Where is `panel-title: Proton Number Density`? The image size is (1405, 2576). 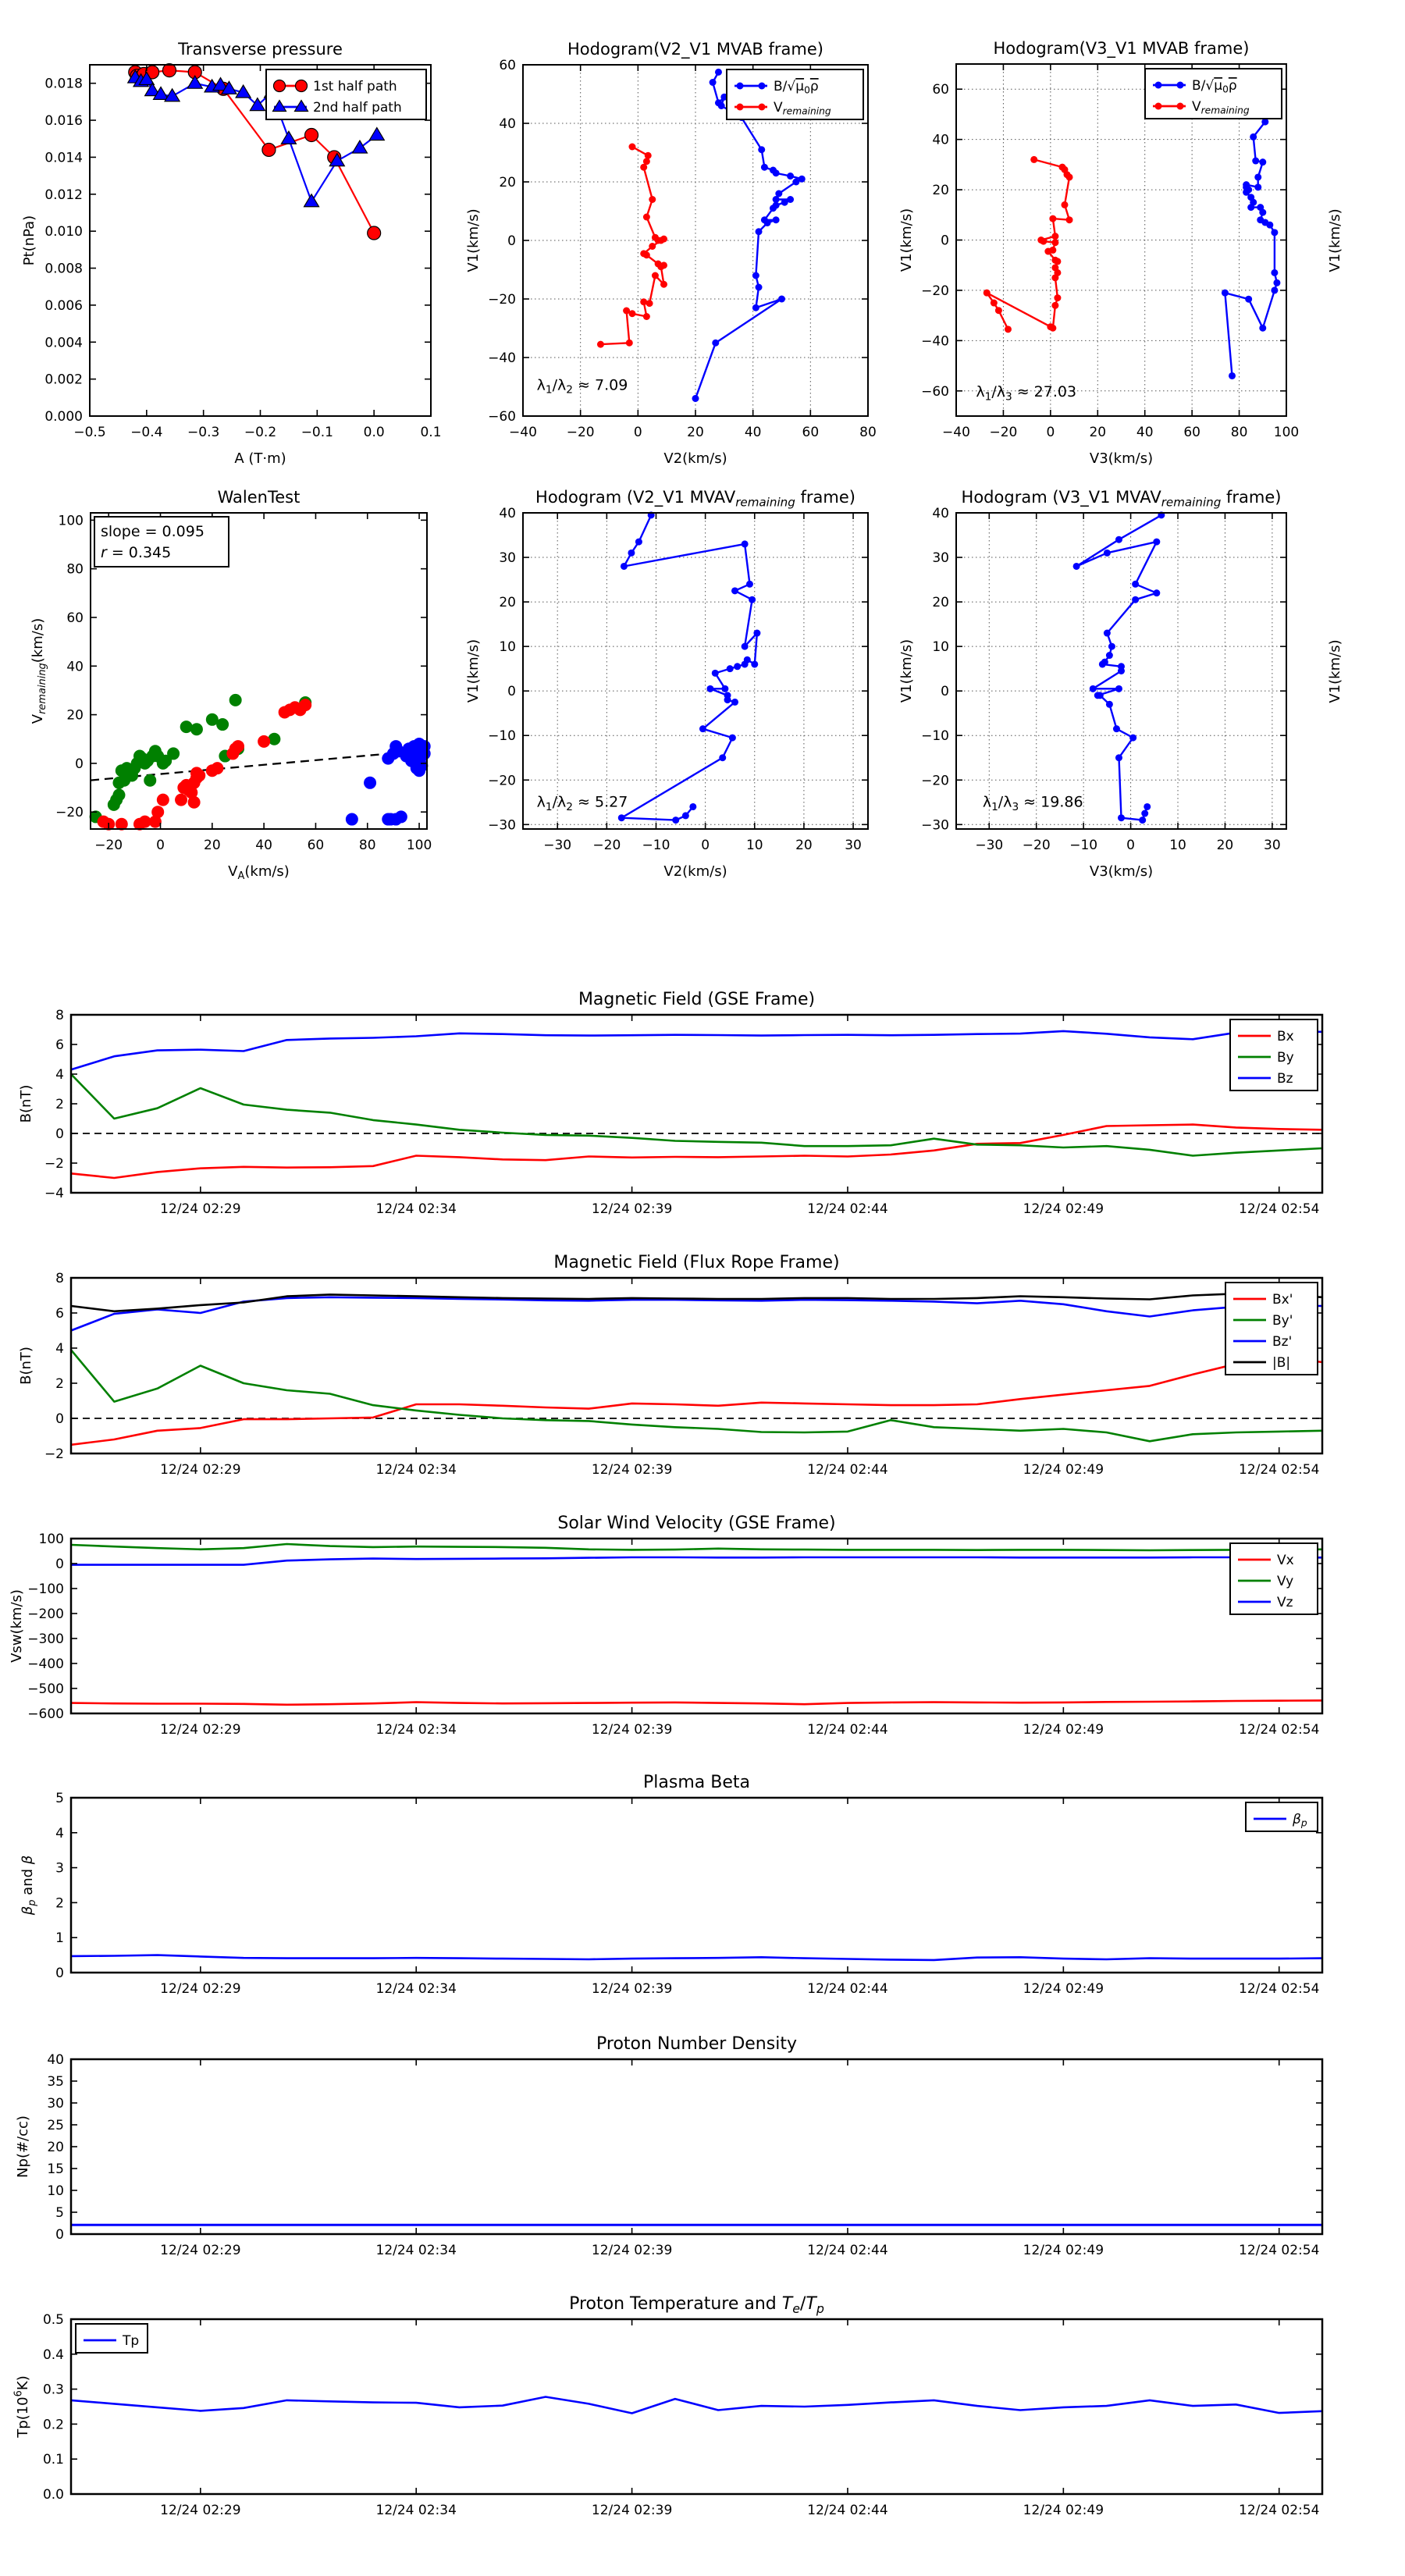 panel-title: Proton Number Density is located at coordinates (696, 2044).